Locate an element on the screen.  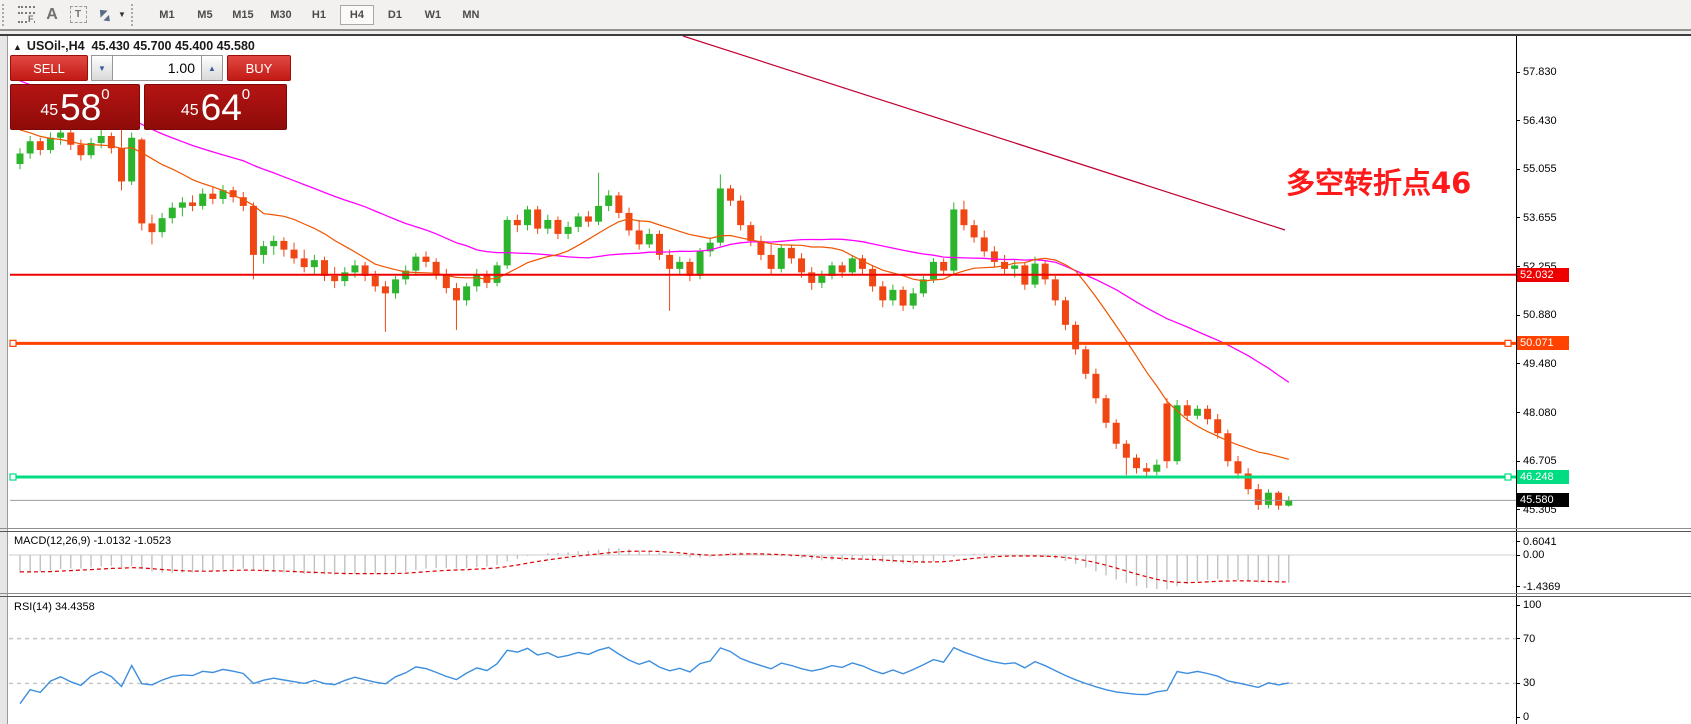
rsi-axis-label: 100 is located at coordinates (1532, 605).